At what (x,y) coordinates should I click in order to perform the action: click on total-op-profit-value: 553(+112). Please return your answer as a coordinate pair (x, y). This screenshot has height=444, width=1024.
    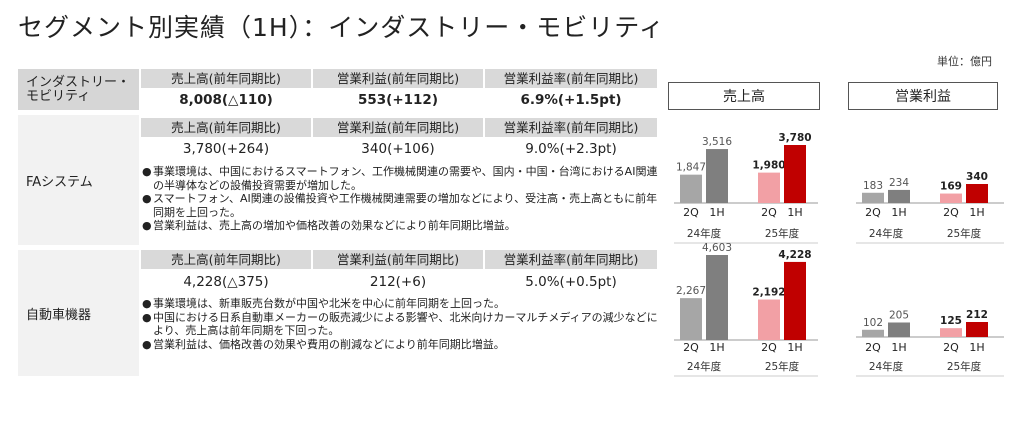
    Looking at the image, I should click on (397, 100).